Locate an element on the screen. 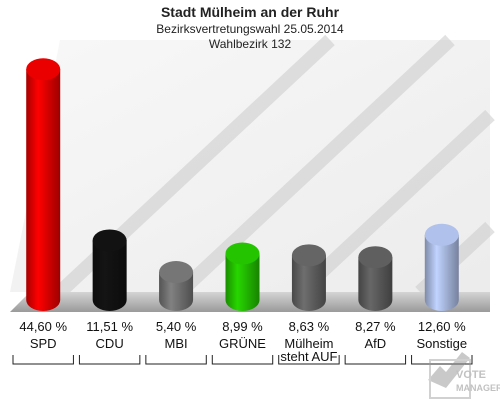 Image resolution: width=500 pixels, height=400 pixels. category-label: GRÜNE is located at coordinates (242, 343).